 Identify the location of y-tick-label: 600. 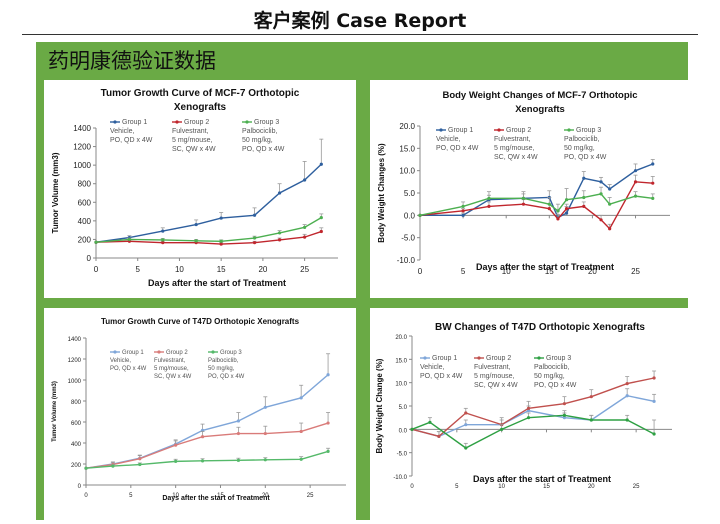
(76, 424).